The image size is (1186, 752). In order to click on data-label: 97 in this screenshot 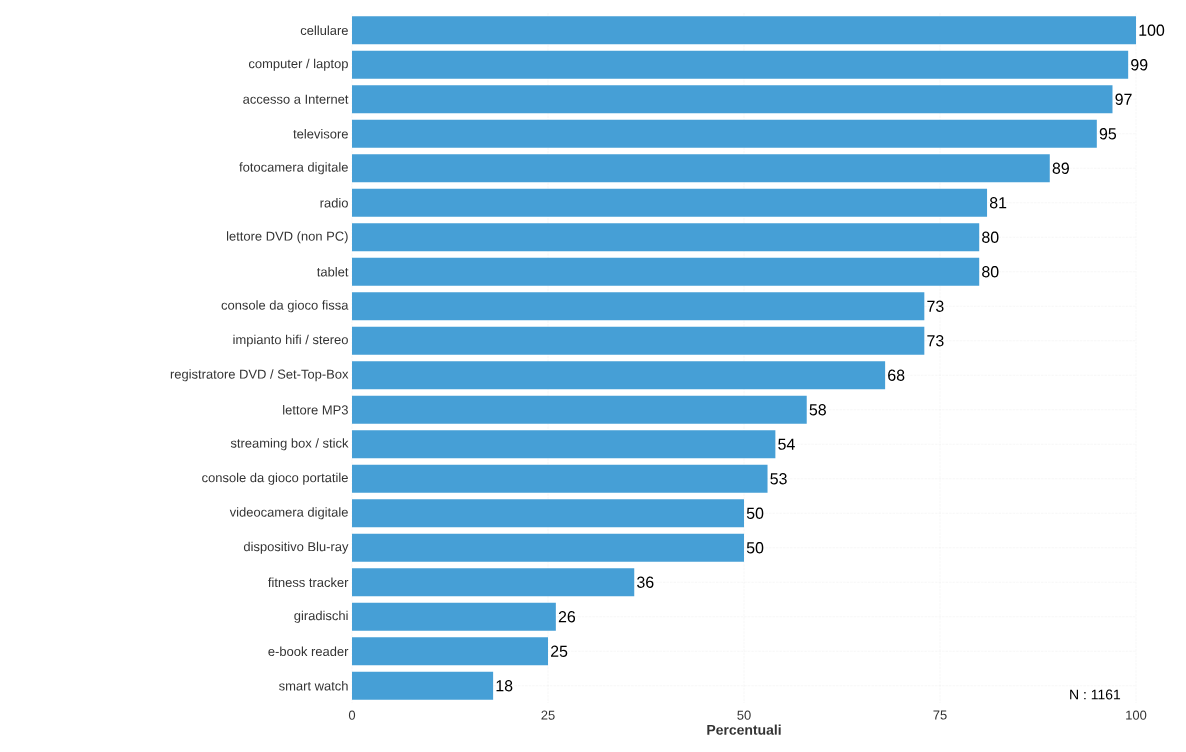, I will do `click(1123, 99)`.